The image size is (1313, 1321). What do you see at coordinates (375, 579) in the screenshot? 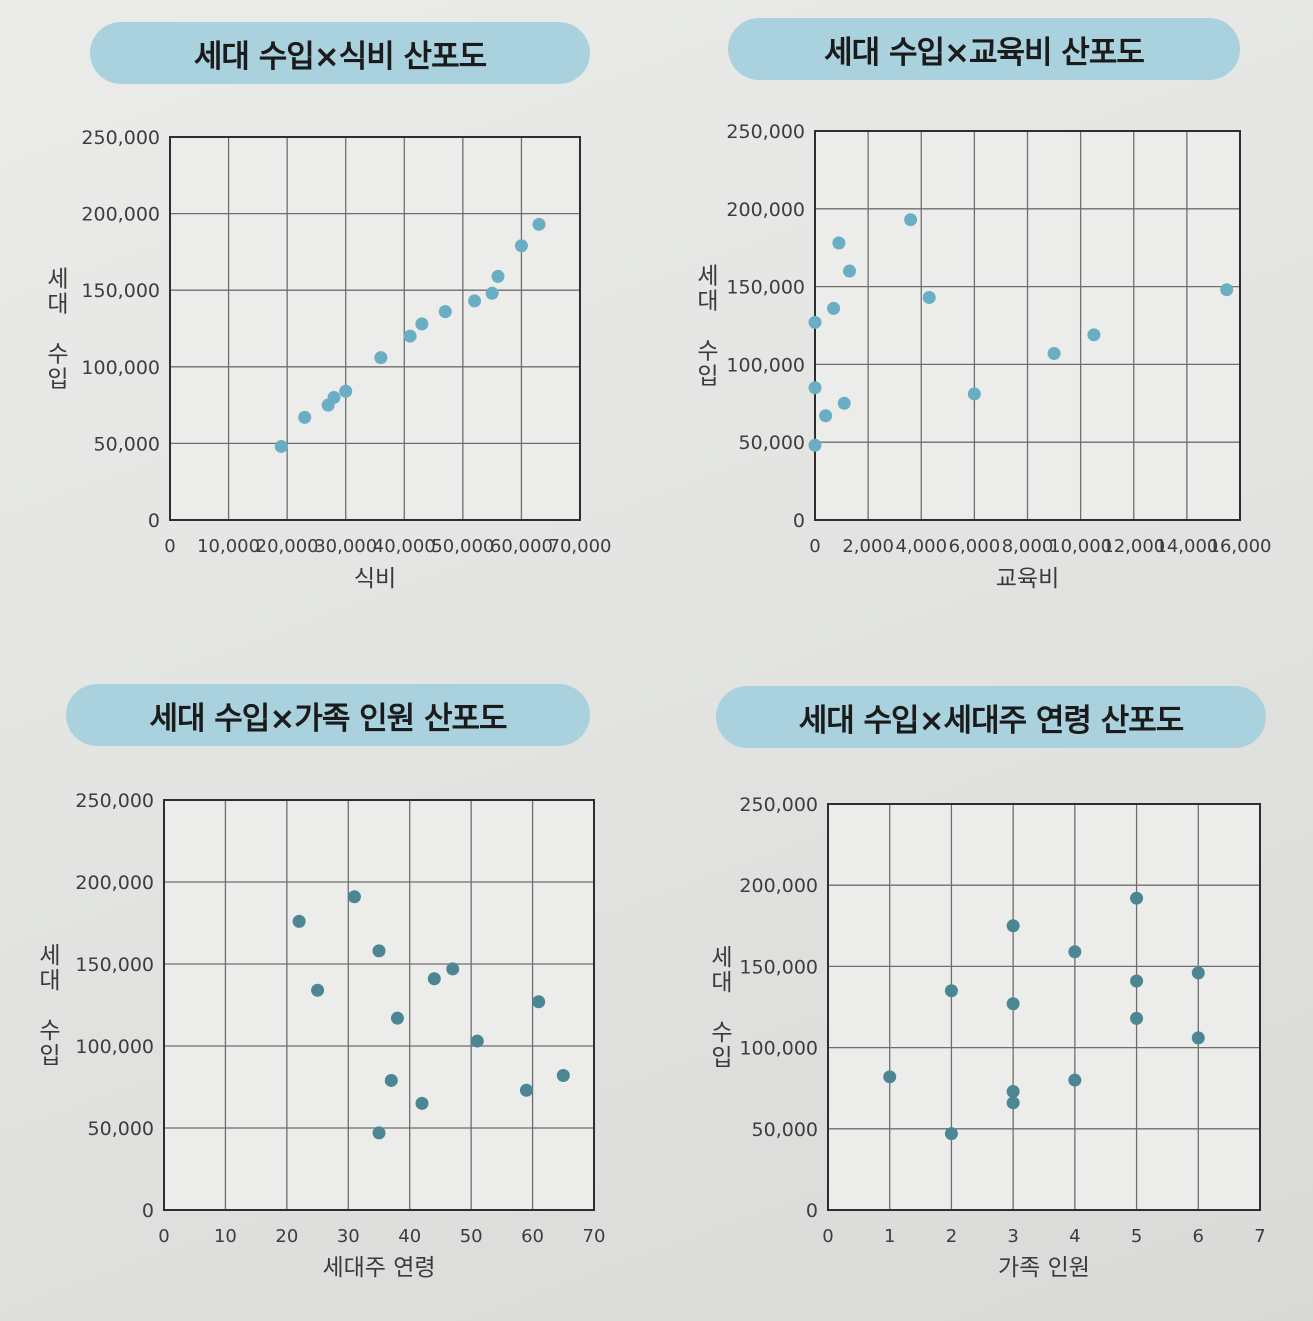
I see `chart-1-x-axis-label: 식비` at bounding box center [375, 579].